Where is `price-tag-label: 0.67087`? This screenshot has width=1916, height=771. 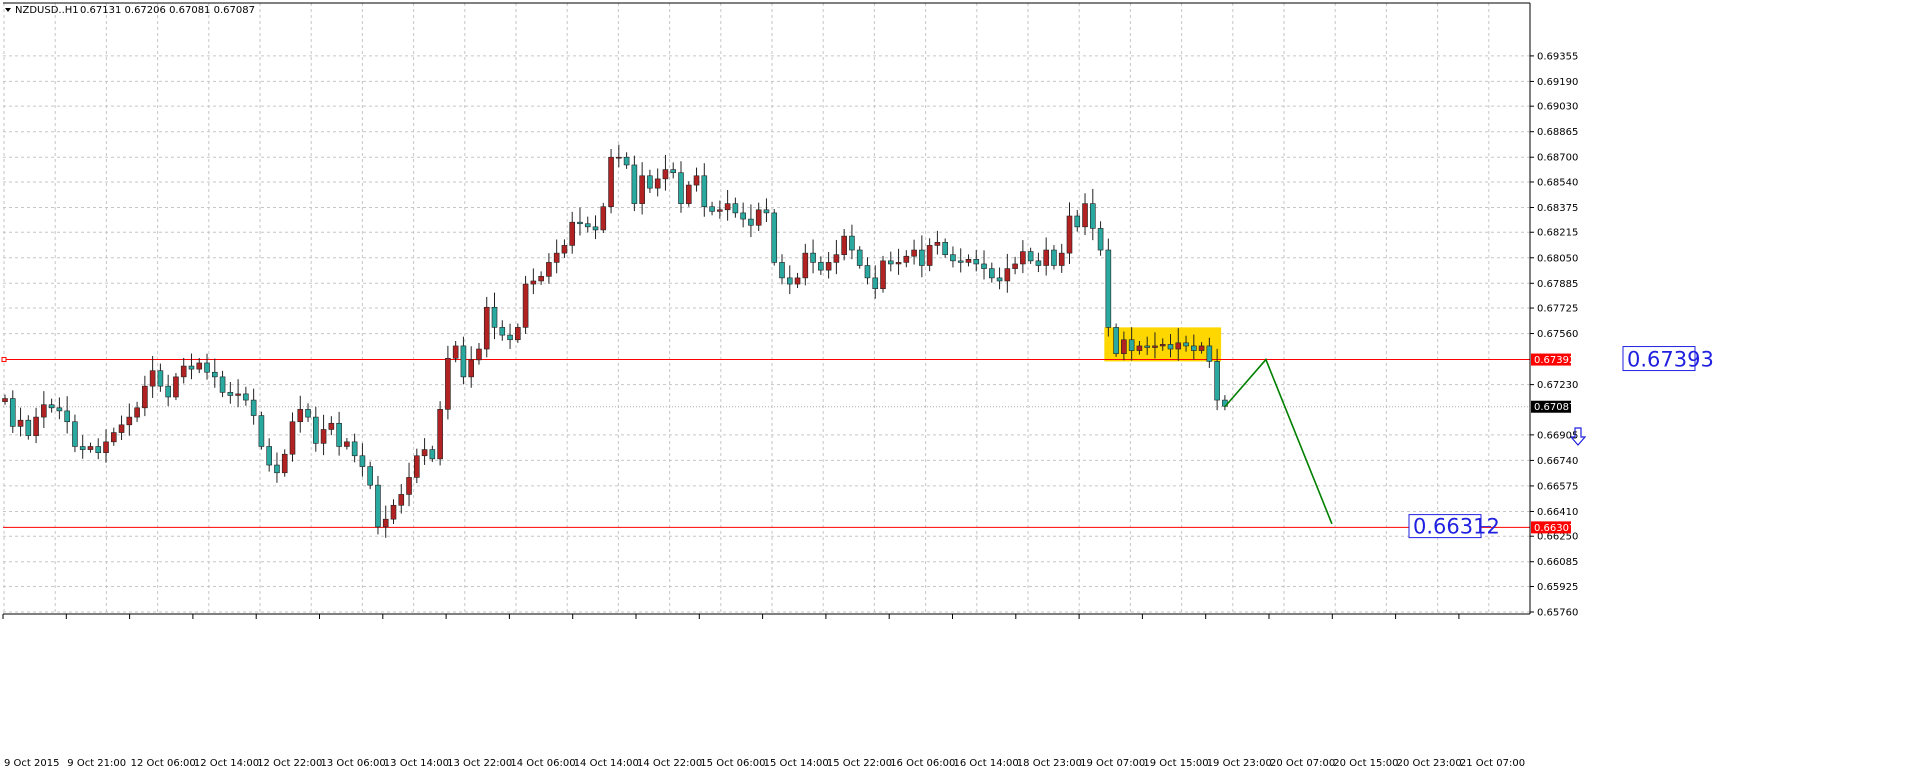 price-tag-label: 0.67087 is located at coordinates (1554, 407).